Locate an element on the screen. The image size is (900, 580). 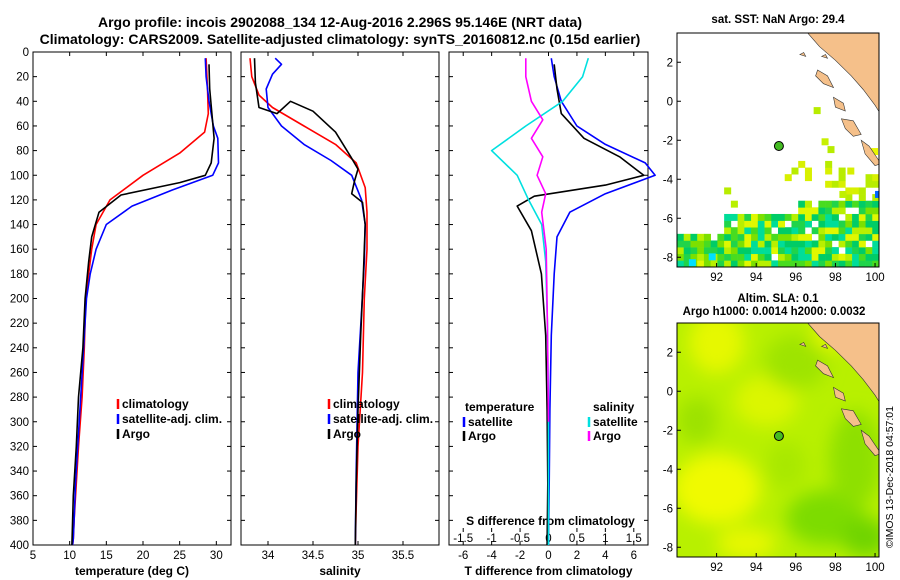
depth-tick-label: 320 is located at coordinates (19, 447).